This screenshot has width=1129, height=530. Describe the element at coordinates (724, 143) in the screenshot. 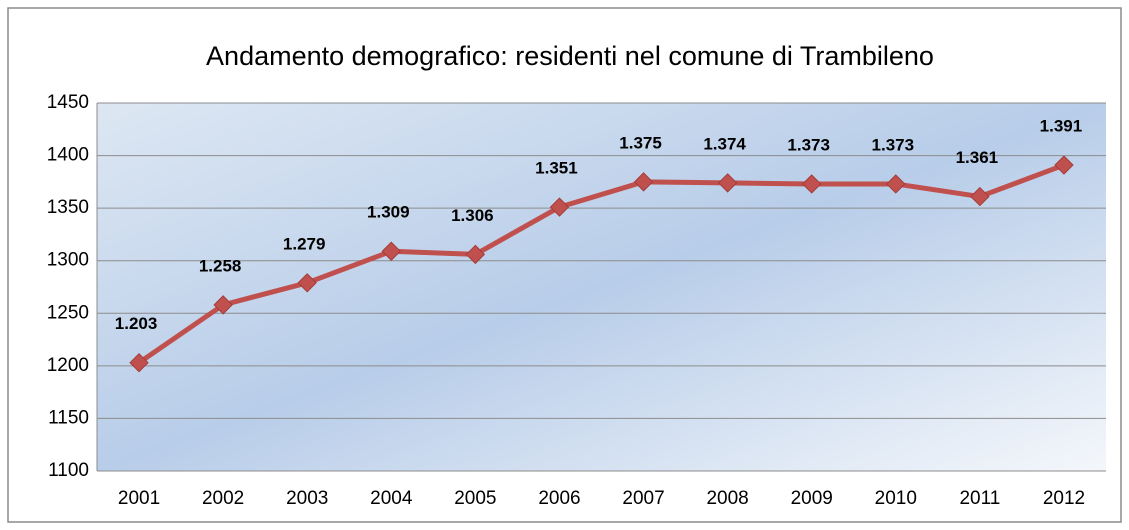

I see `data-label: 1.374` at that location.